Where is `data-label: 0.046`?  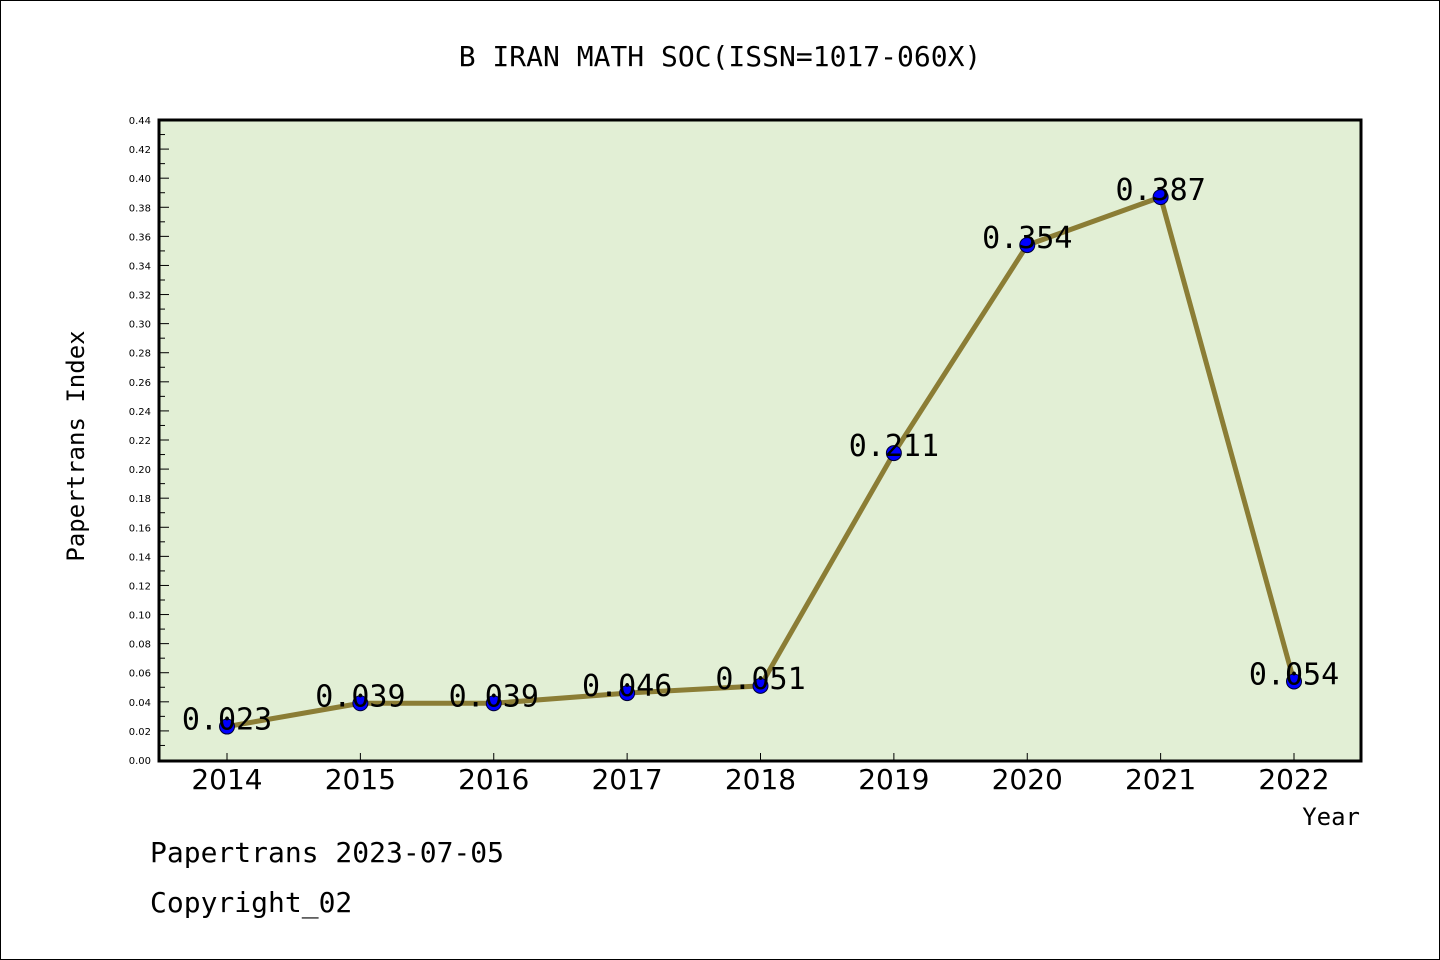 data-label: 0.046 is located at coordinates (627, 686).